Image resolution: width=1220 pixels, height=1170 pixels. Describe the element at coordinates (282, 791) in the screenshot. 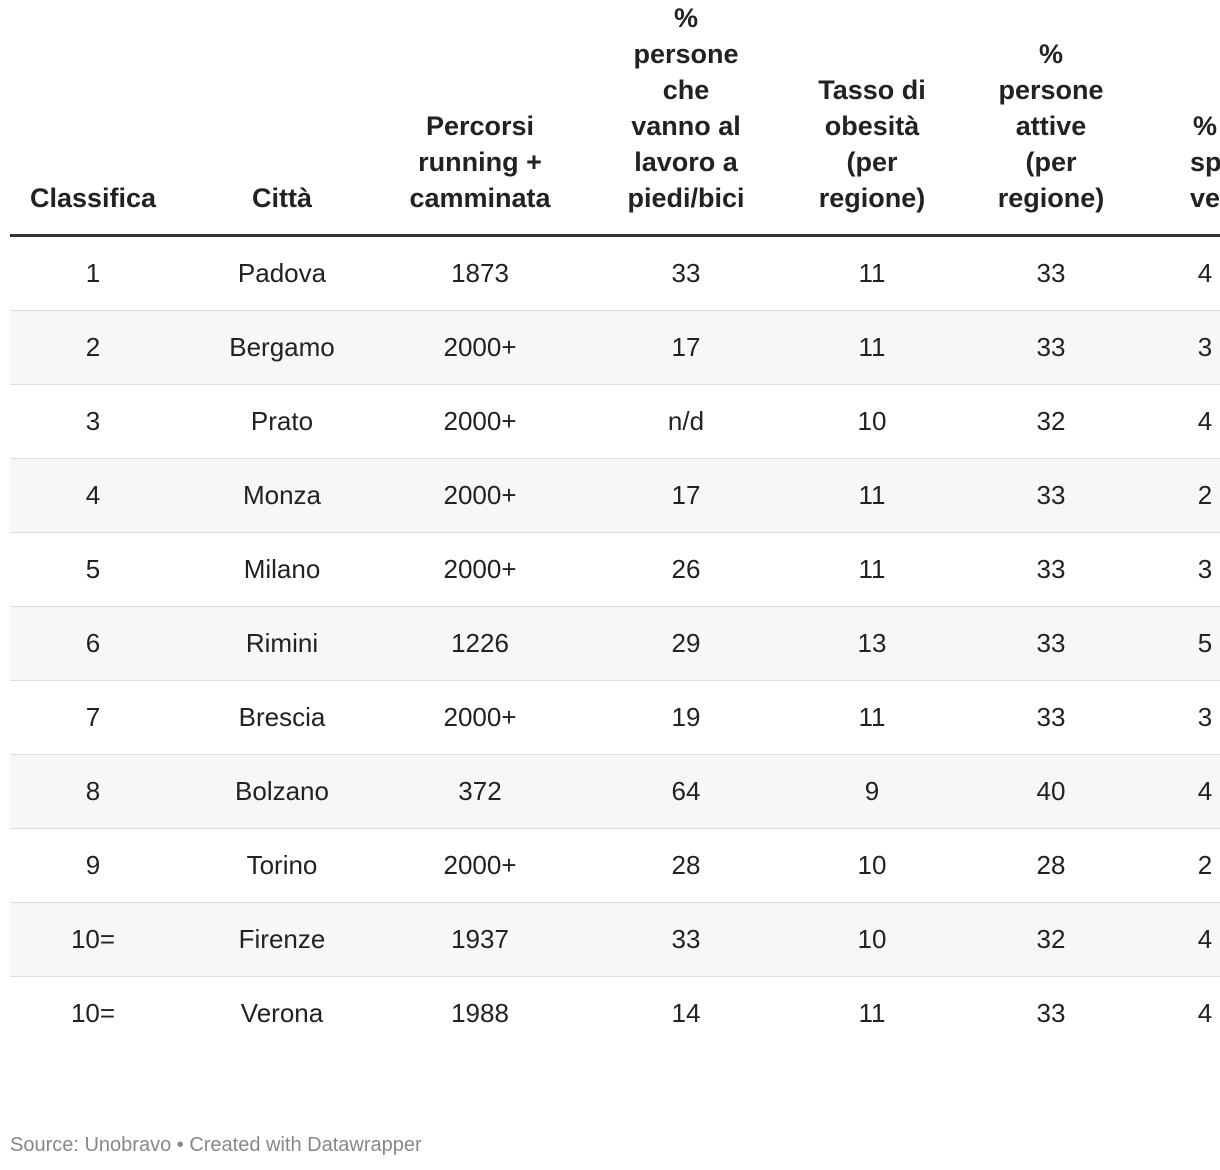

I see `table-cell: Bolzano` at that location.